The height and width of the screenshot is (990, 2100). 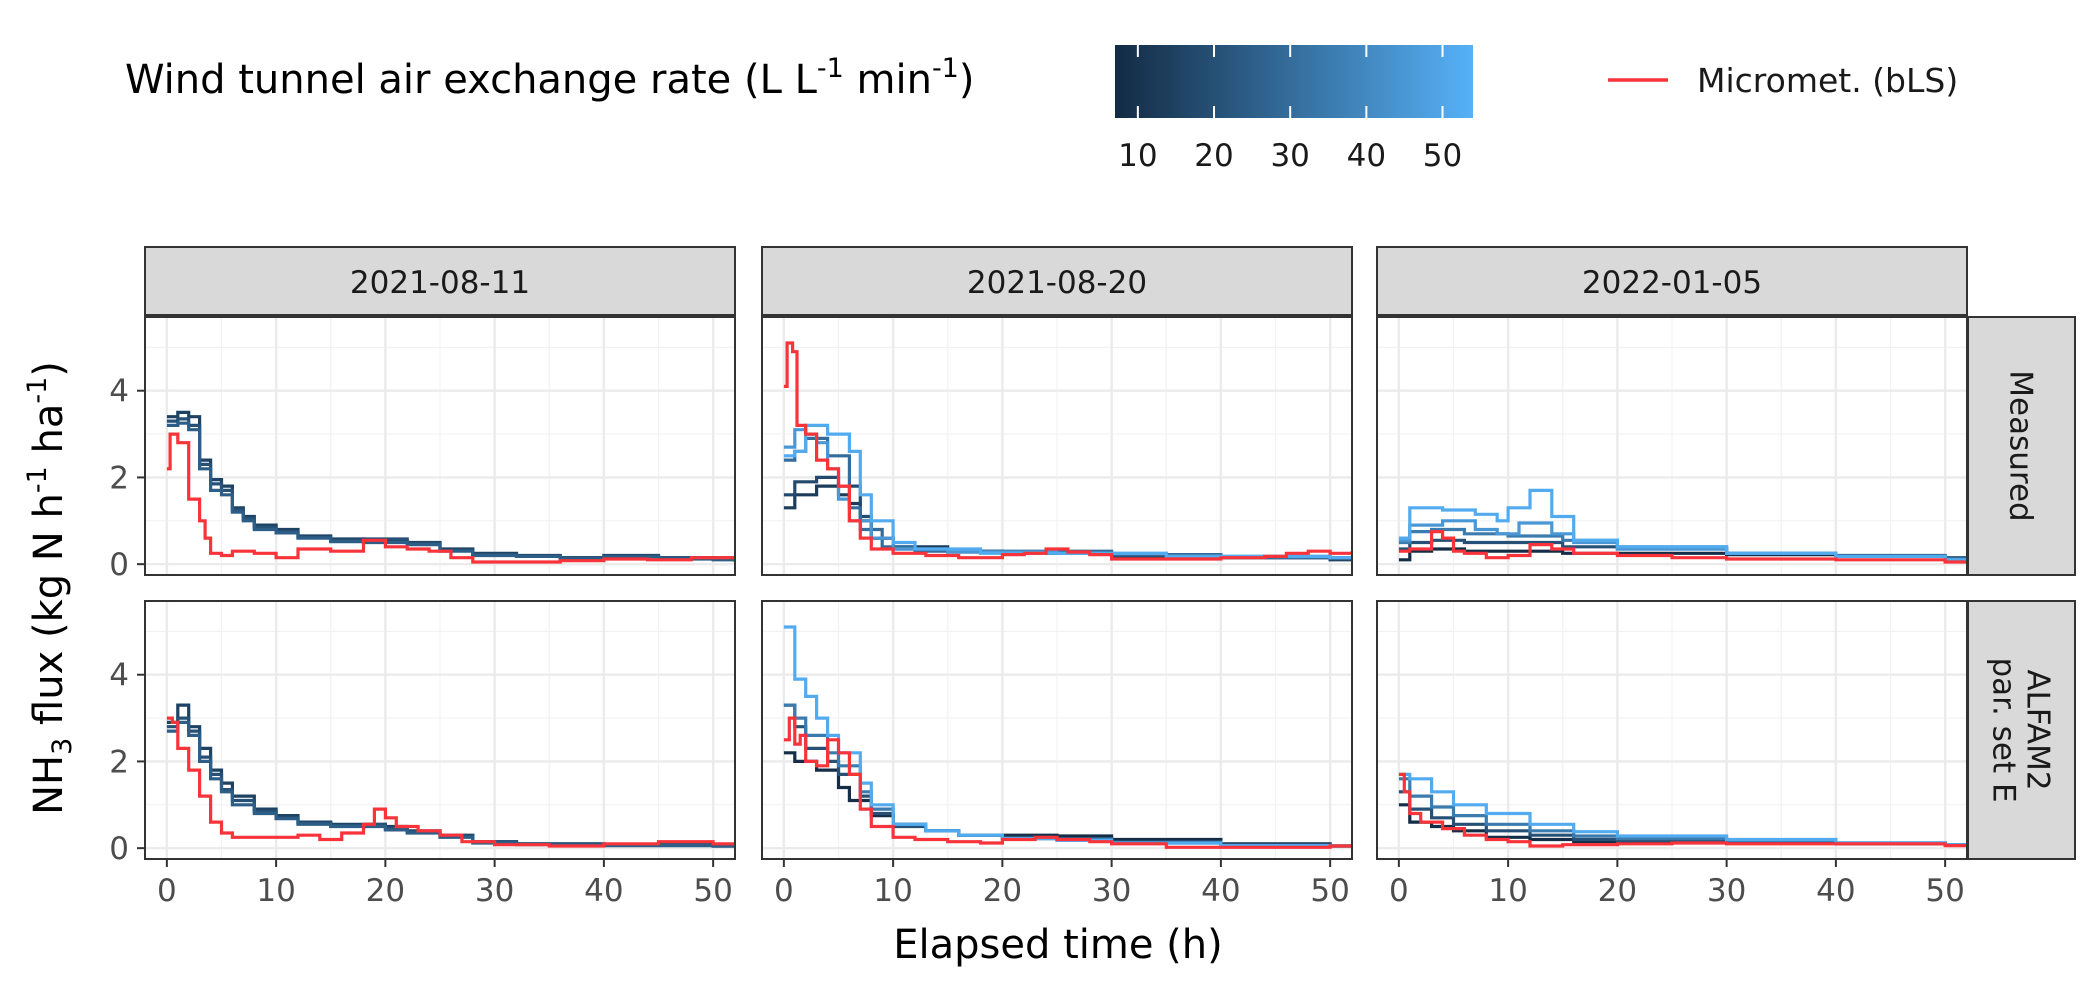 I want to click on facet-strip-label: ALFAM2par. set E, so click(x=2021, y=729).